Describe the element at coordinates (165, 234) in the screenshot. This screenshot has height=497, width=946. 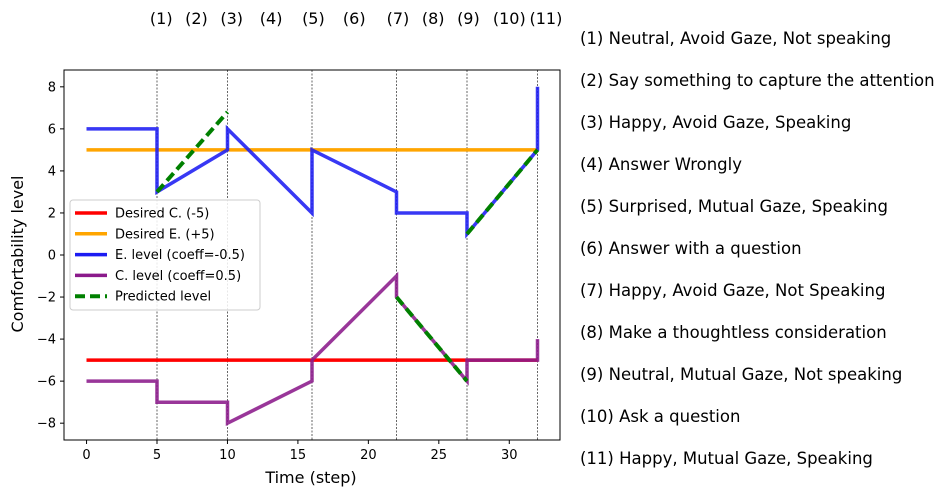
I see `legend-label: Desired E. (+5)` at that location.